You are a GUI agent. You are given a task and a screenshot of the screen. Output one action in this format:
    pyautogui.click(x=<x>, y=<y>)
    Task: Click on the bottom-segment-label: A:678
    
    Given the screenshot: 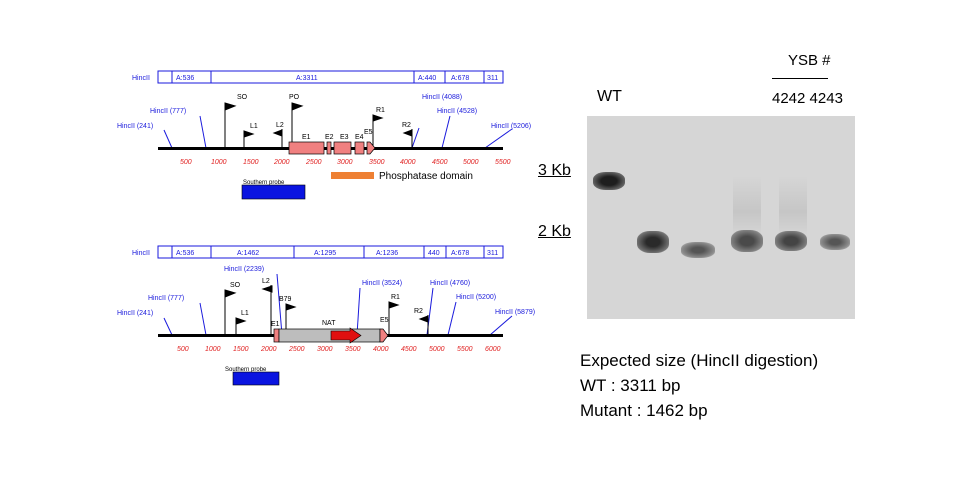 What is the action you would take?
    pyautogui.click(x=460, y=253)
    